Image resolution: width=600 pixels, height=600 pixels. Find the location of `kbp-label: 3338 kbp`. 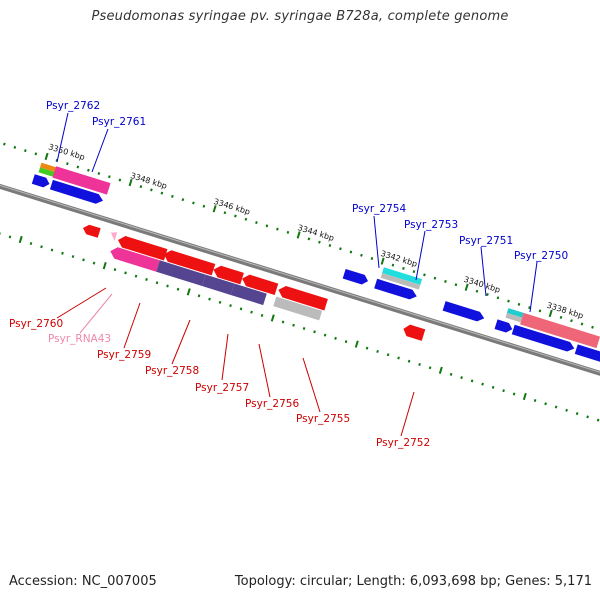

kbp-label: 3338 kbp is located at coordinates (565, 311).